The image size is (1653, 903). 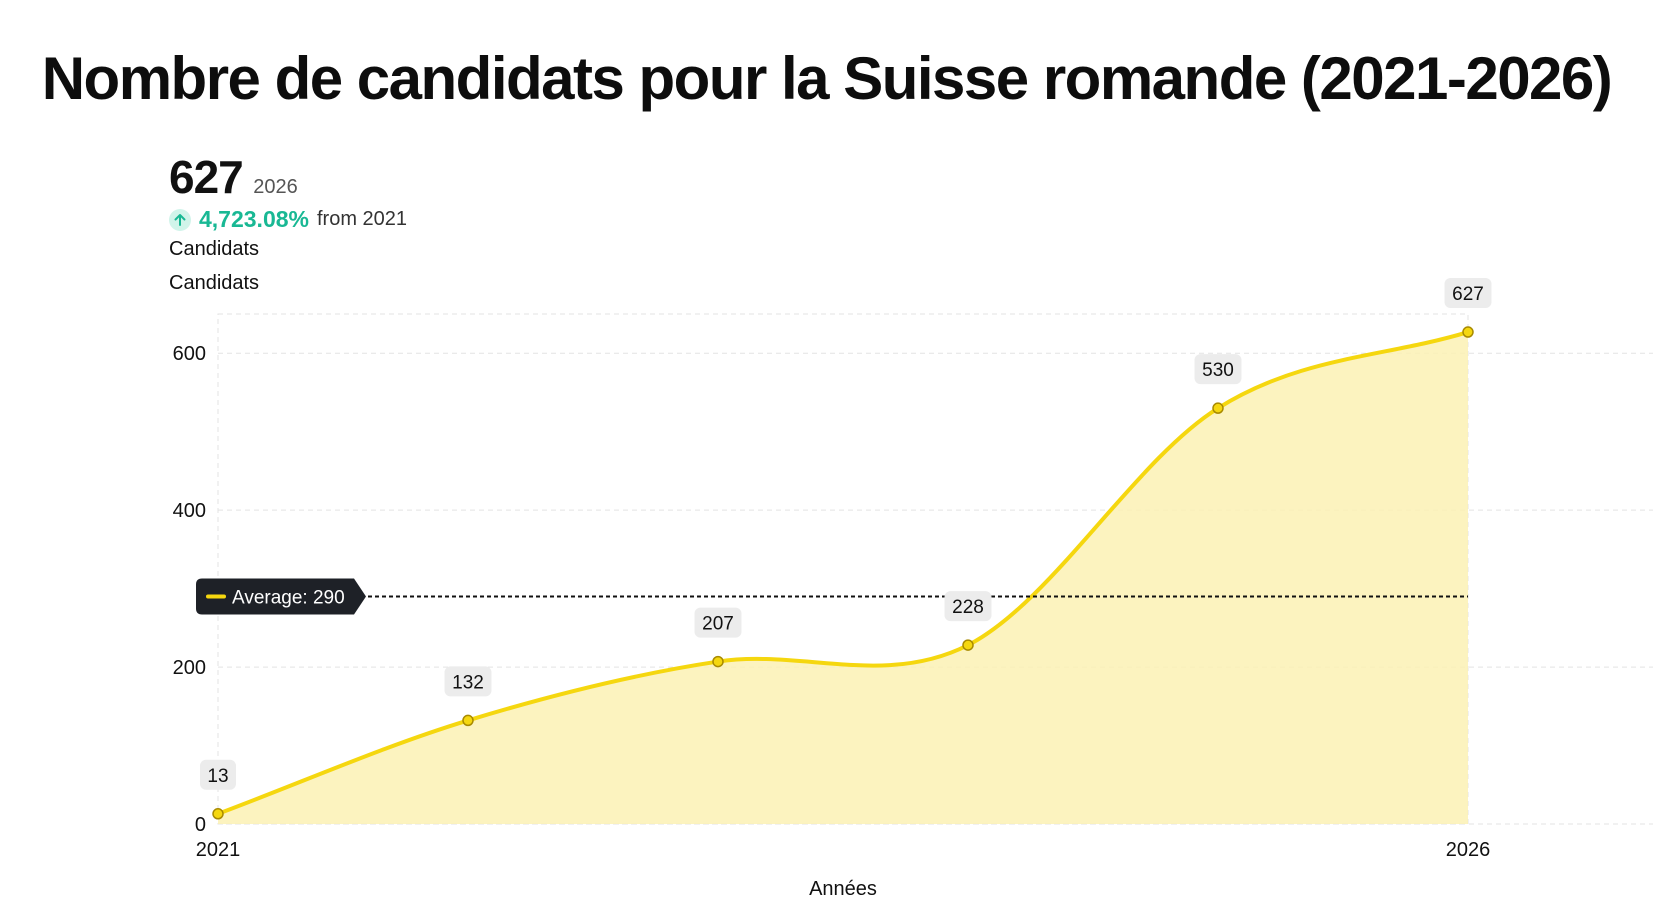 What do you see at coordinates (214, 283) in the screenshot?
I see `y-axis-title: Candidats` at bounding box center [214, 283].